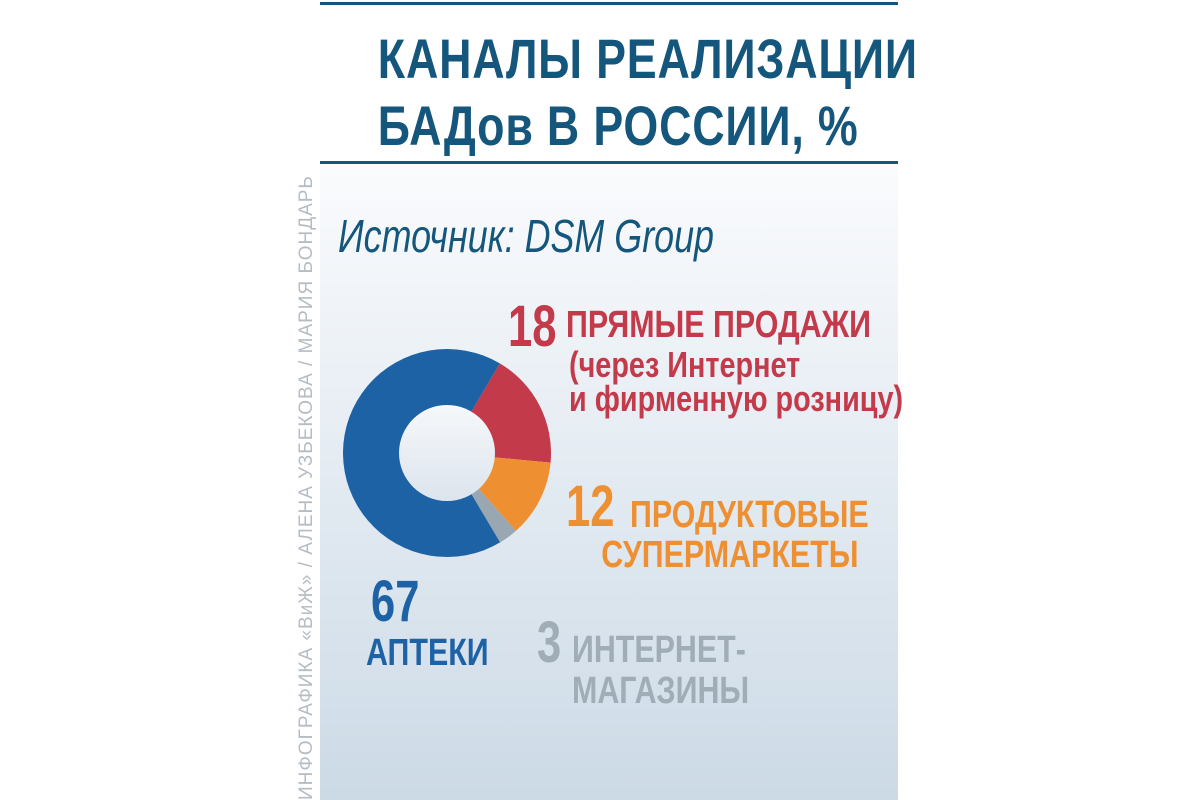 The image size is (1200, 800). I want to click on callout-direct-sales-title: ПРЯМЫЕ ПРОДАЖИ, so click(718, 325).